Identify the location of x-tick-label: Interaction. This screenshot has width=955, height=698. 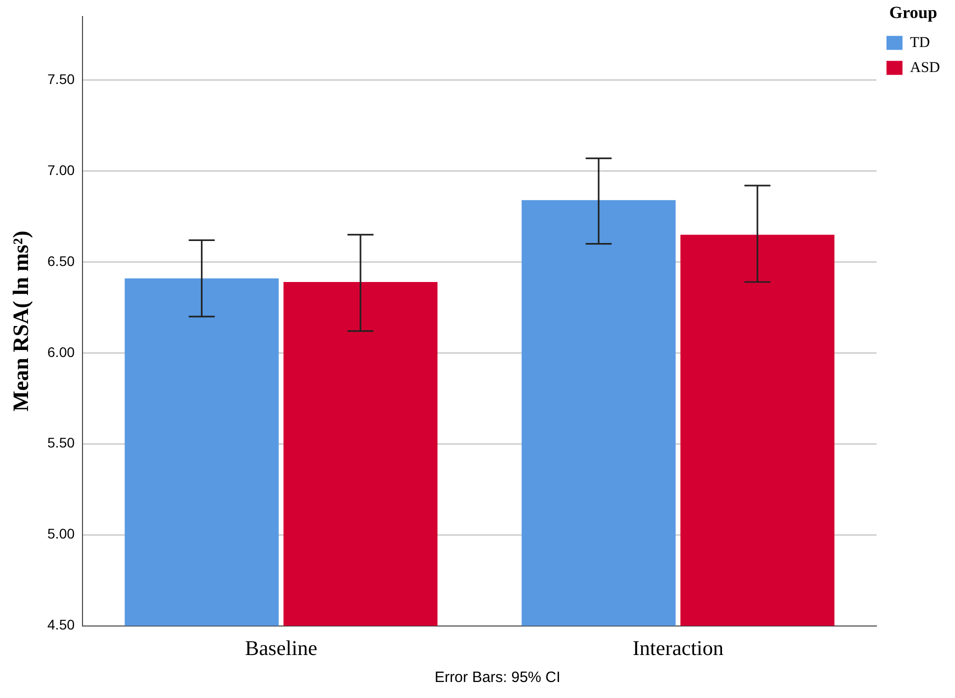
(678, 648).